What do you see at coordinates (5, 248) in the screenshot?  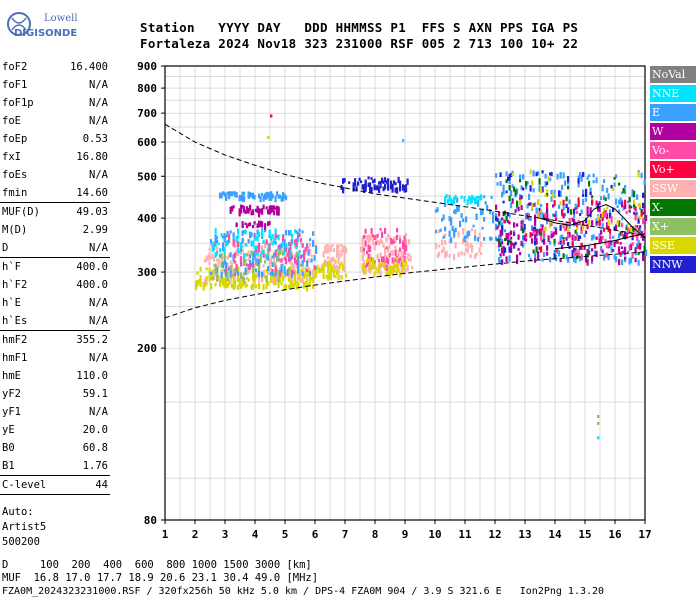 I see `param-label: D` at bounding box center [5, 248].